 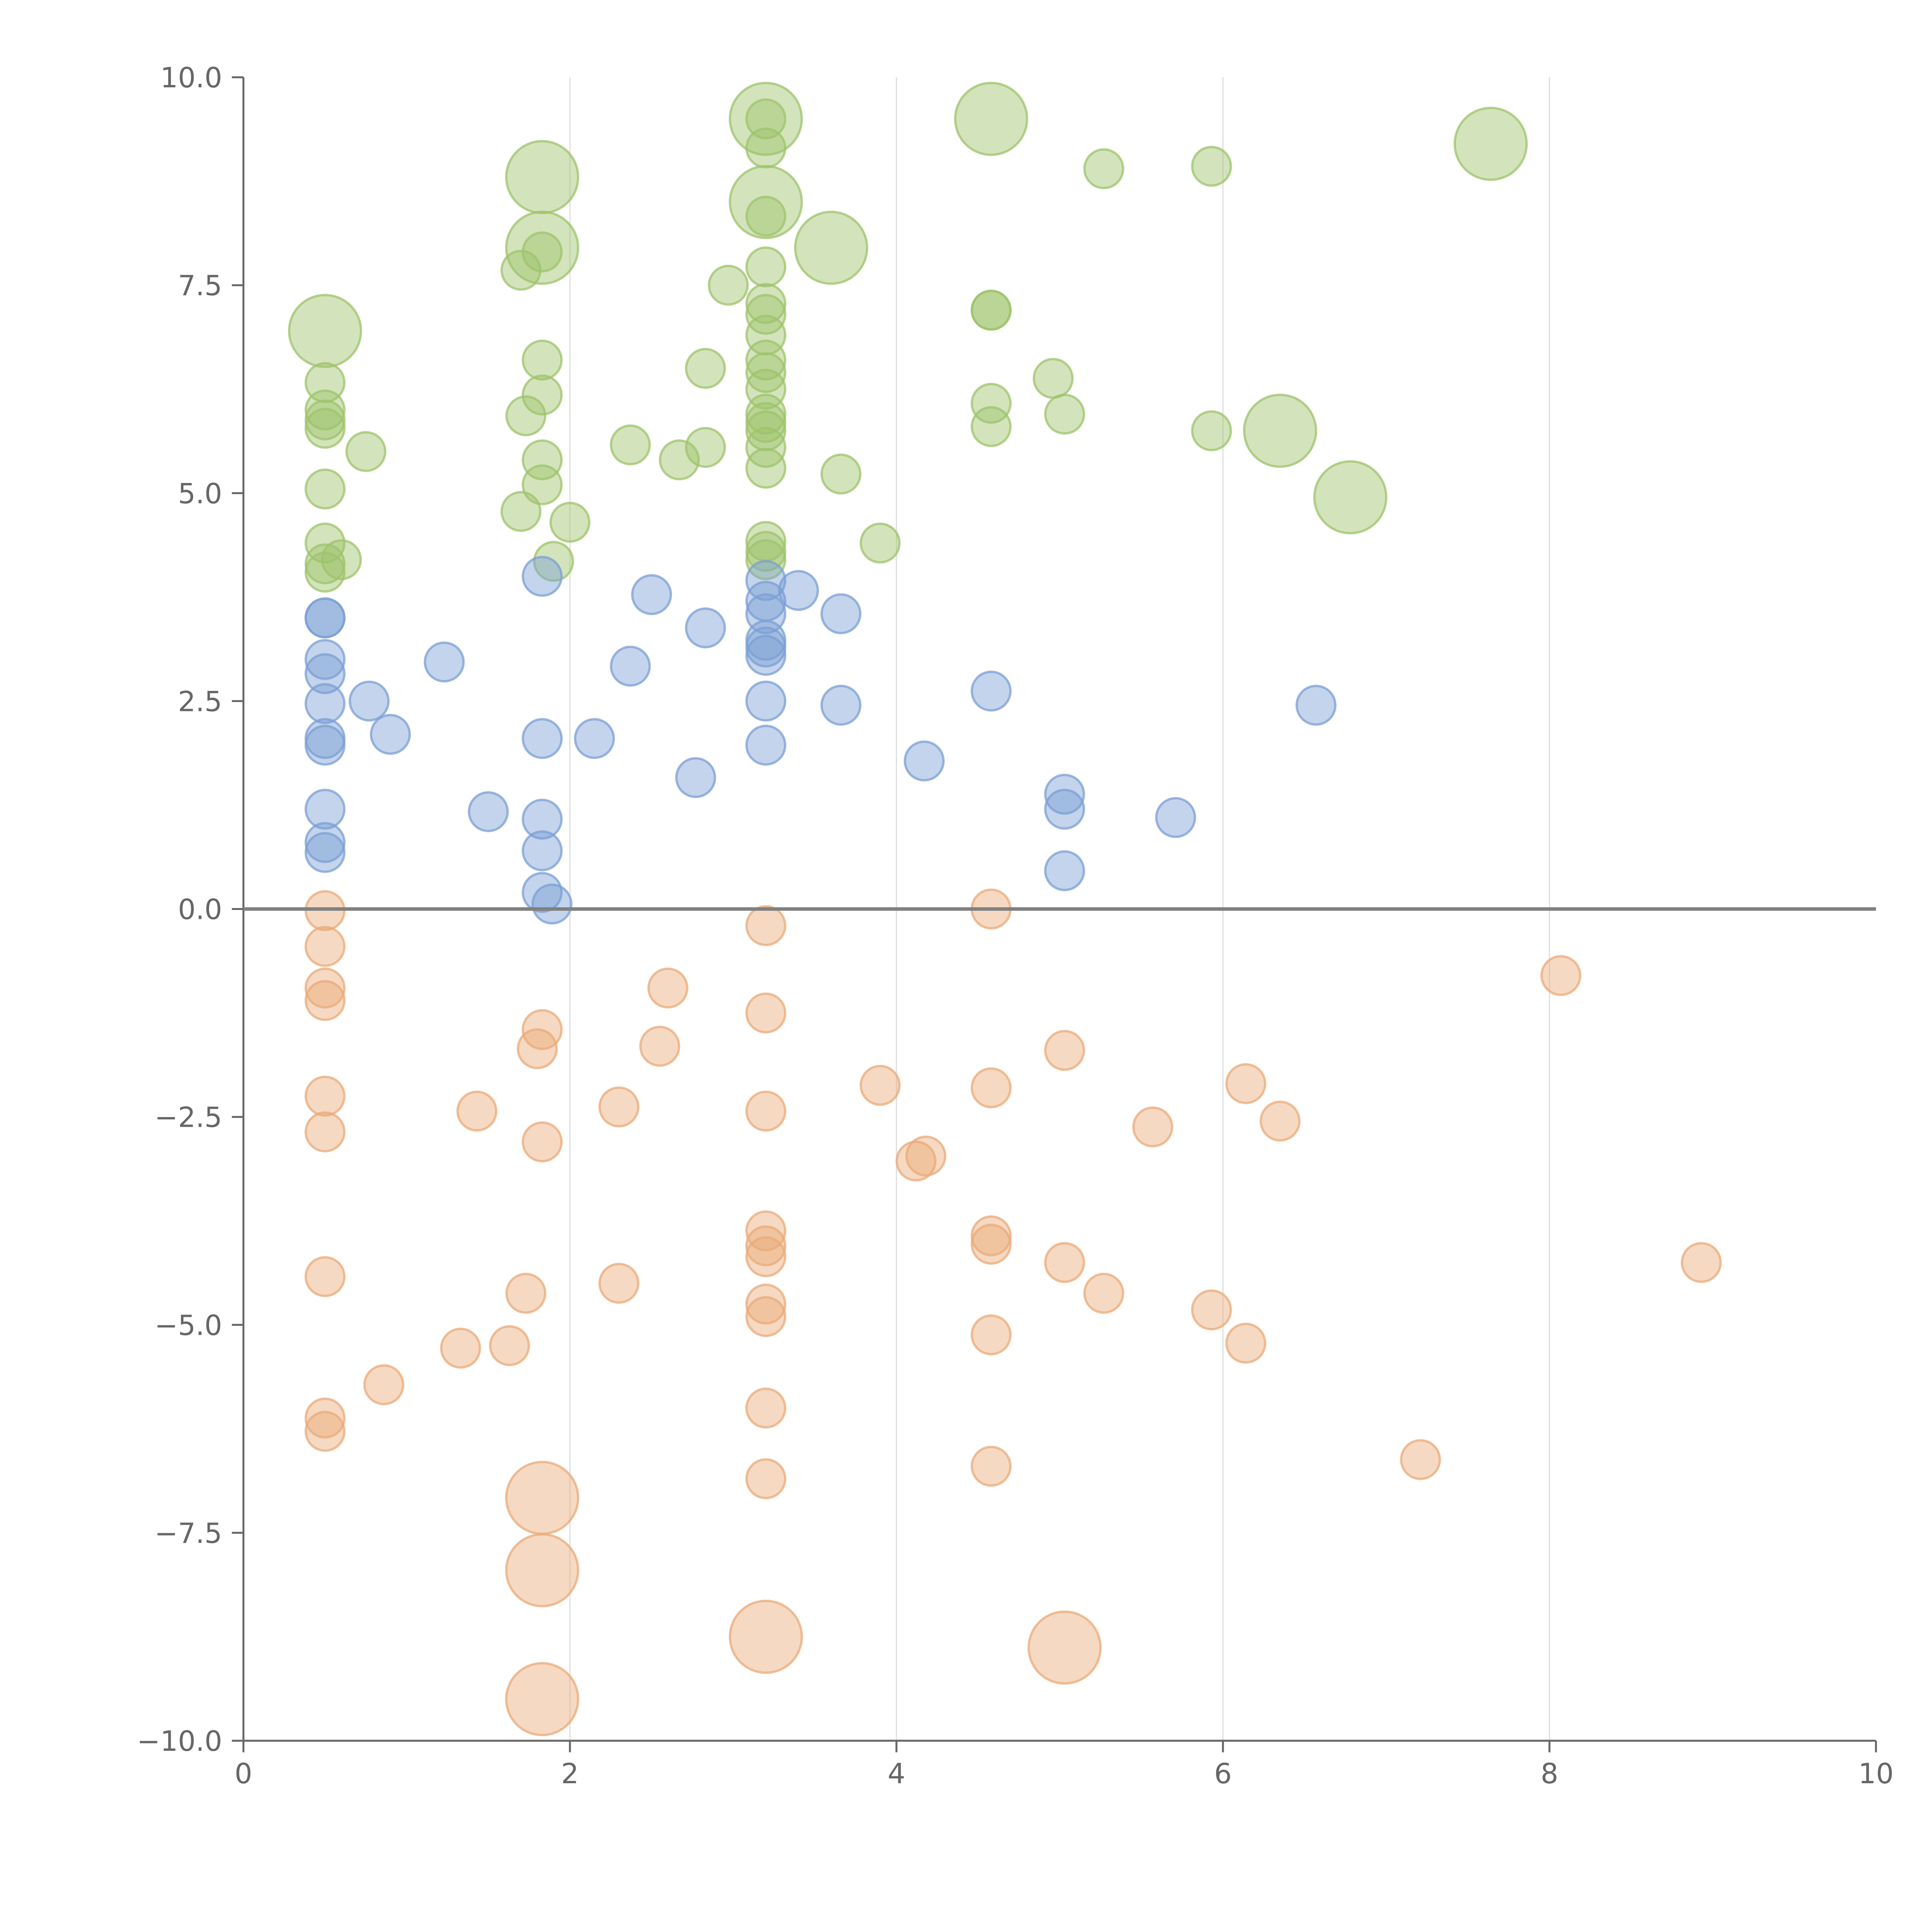 What do you see at coordinates (1223, 1773) in the screenshot?
I see `x-tick-label: 6` at bounding box center [1223, 1773].